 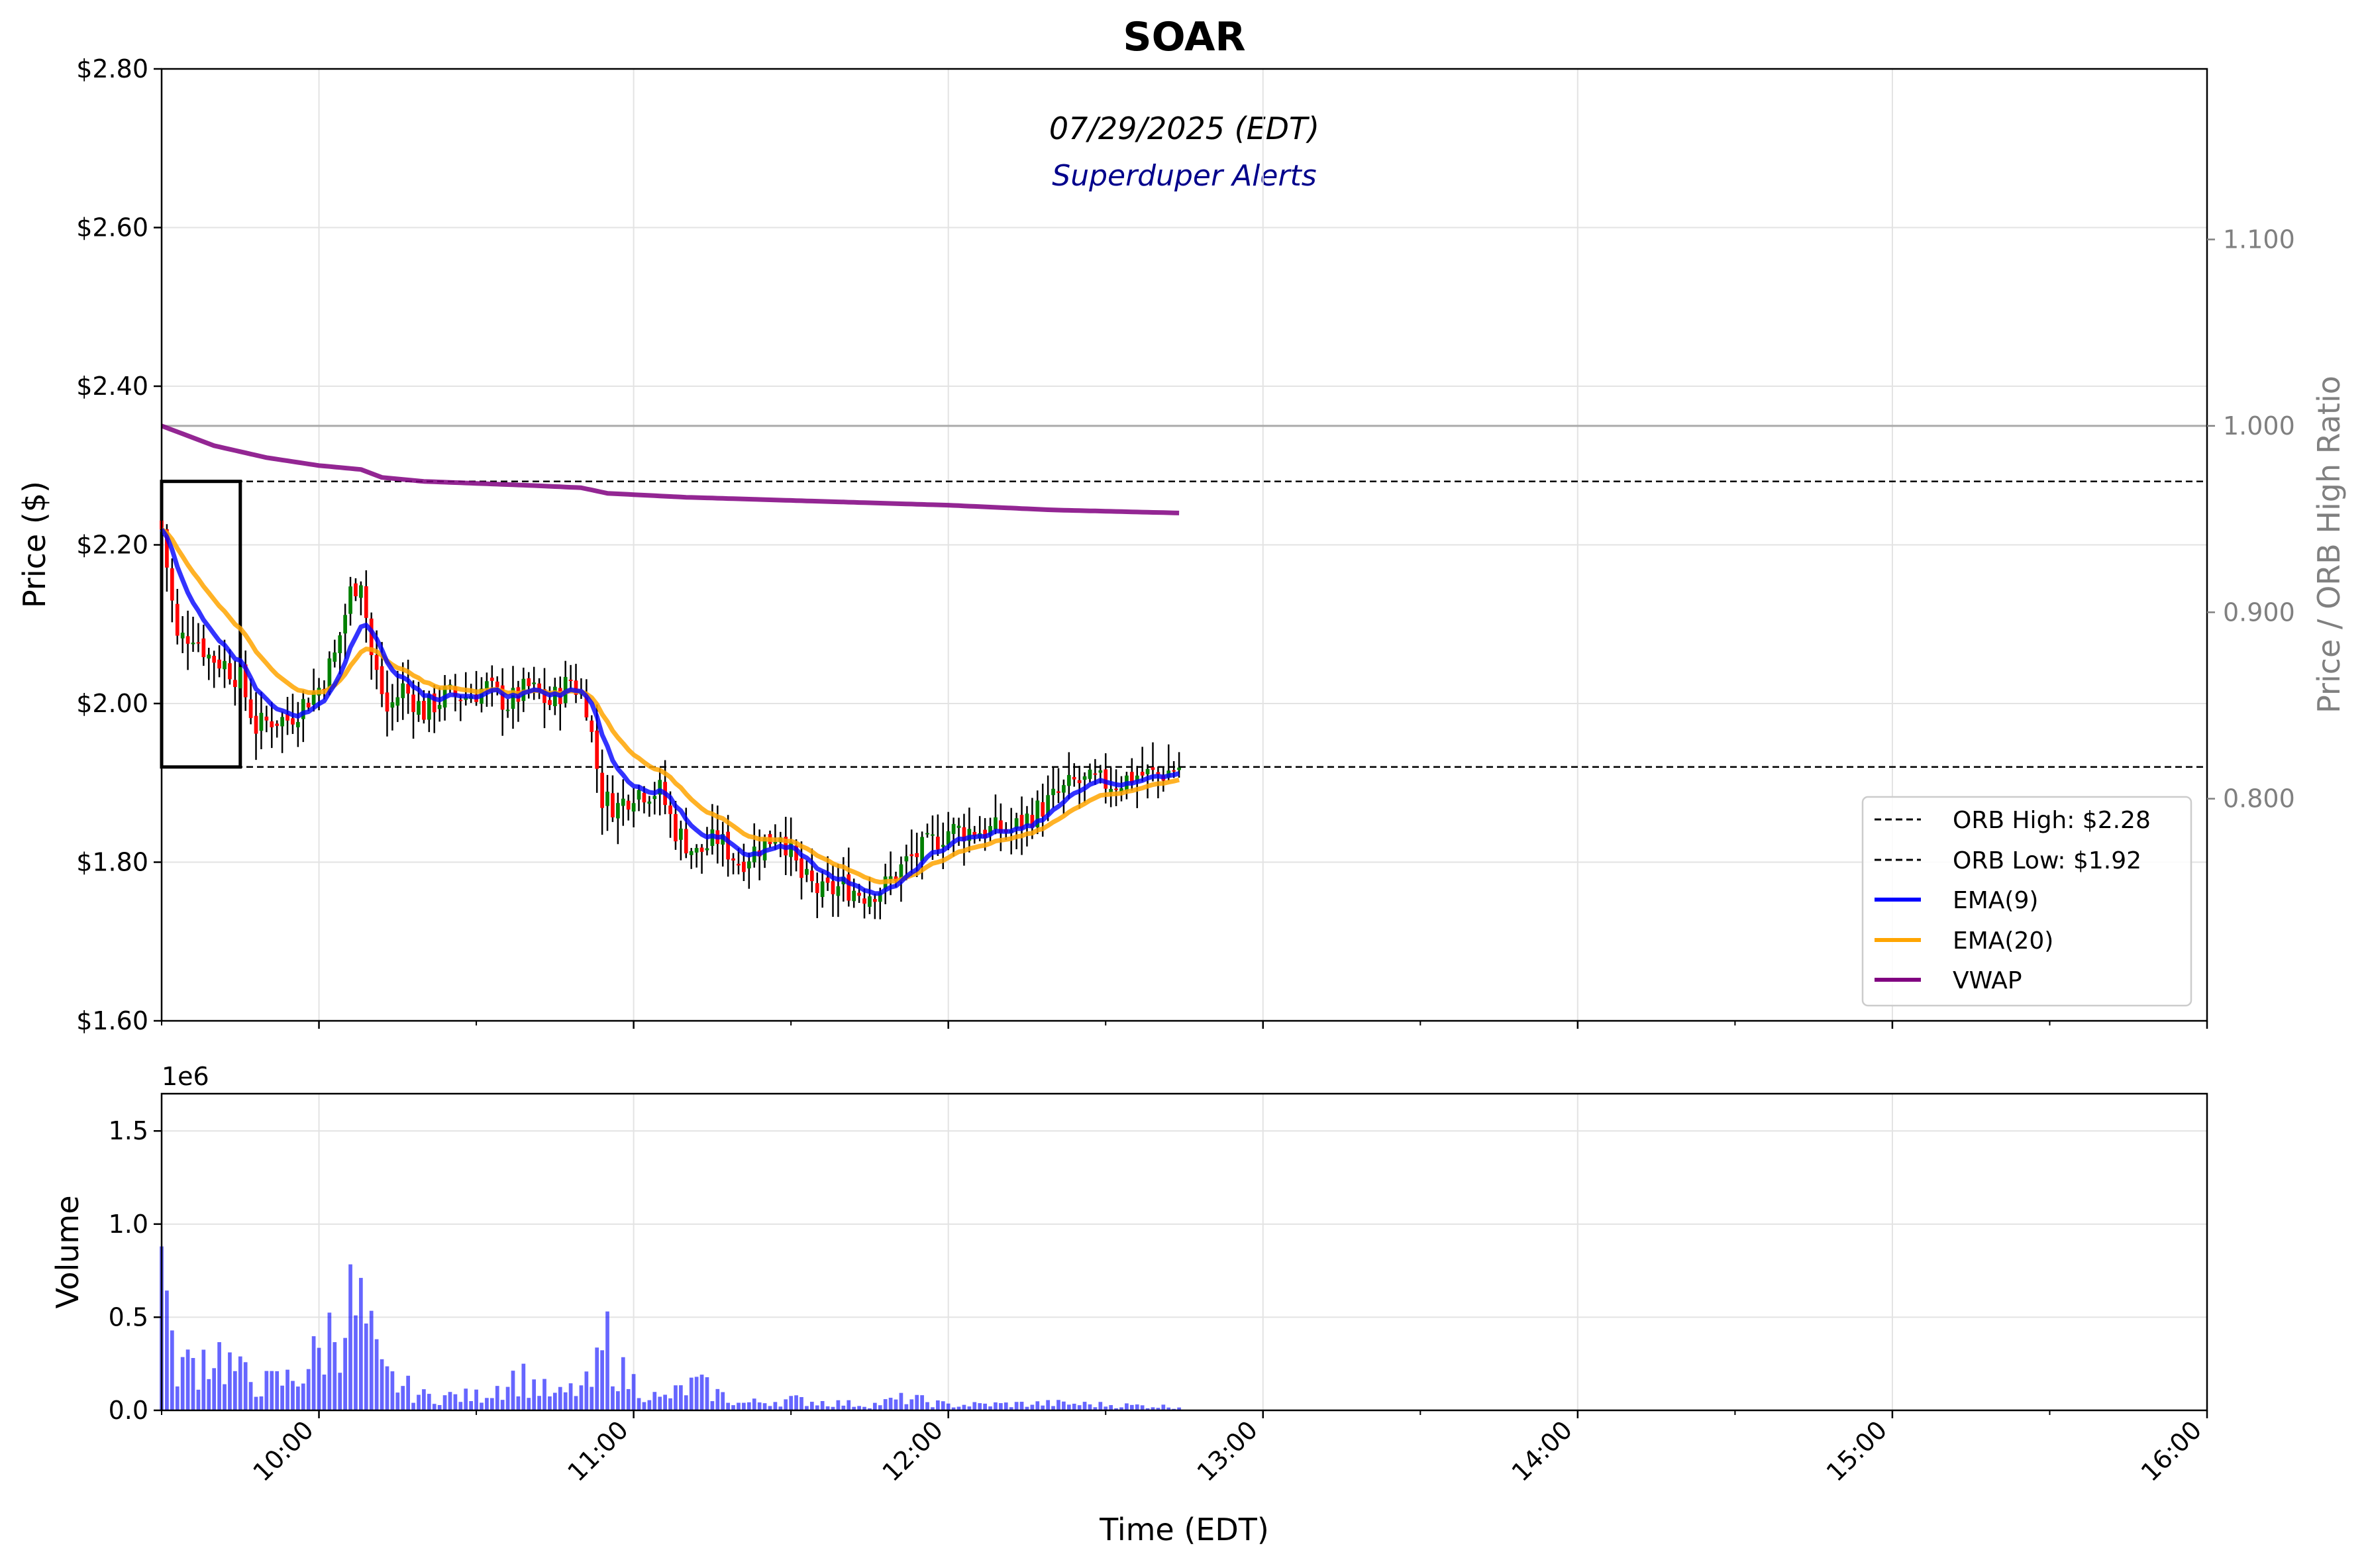 What do you see at coordinates (112, 68) in the screenshot?
I see `price-y-tick-label: $2.80` at bounding box center [112, 68].